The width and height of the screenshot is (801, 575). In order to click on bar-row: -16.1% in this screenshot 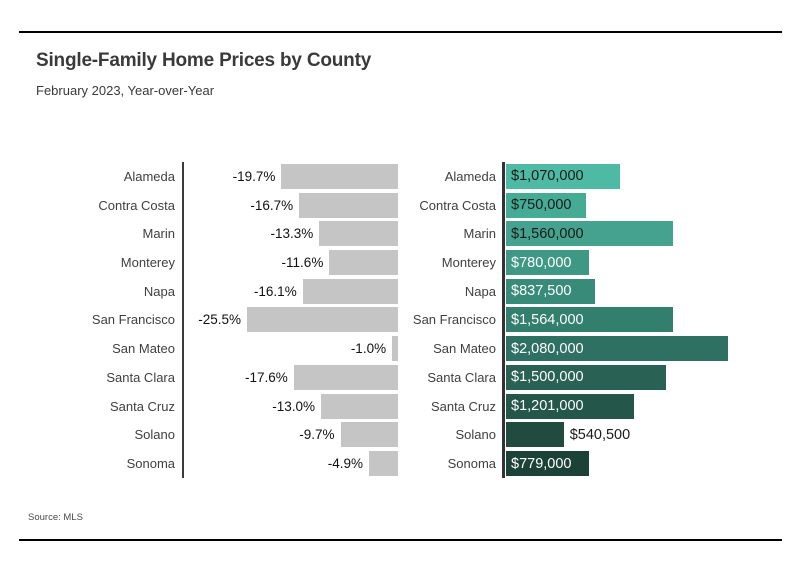, I will do `click(291, 291)`.